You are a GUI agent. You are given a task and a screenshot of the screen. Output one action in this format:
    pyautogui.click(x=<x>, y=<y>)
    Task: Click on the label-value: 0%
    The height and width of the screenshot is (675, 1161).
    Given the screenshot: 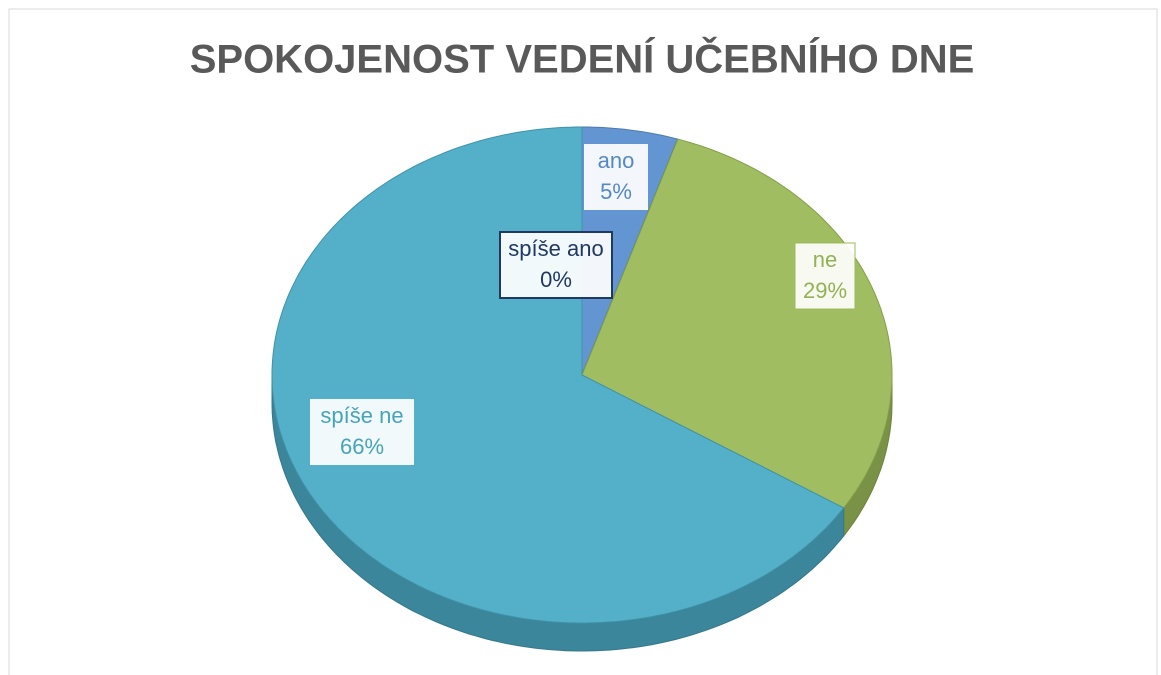 What is the action you would take?
    pyautogui.click(x=556, y=279)
    